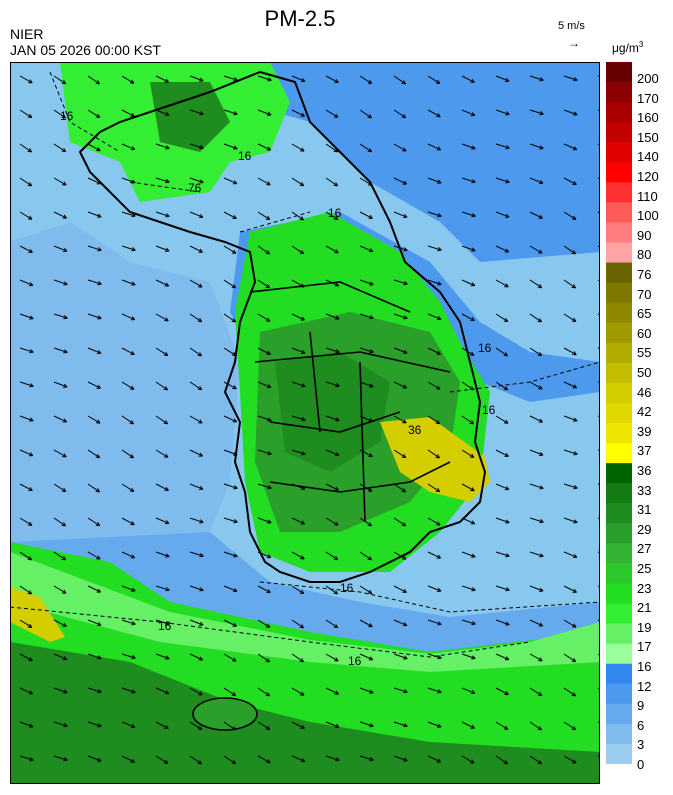 This screenshot has height=795, width=673. Describe the element at coordinates (644, 490) in the screenshot. I see `colorbar-tick-label: 33` at that location.